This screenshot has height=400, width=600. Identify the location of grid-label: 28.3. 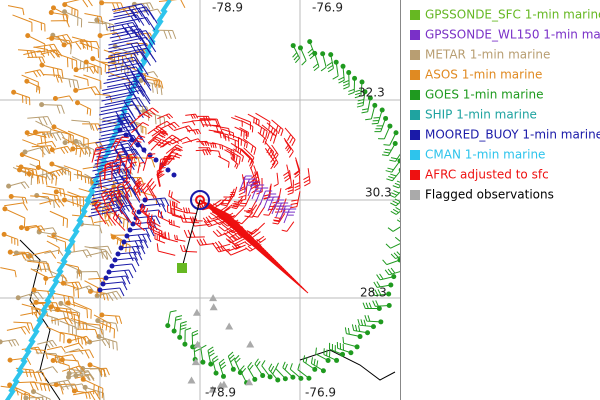
(373, 293).